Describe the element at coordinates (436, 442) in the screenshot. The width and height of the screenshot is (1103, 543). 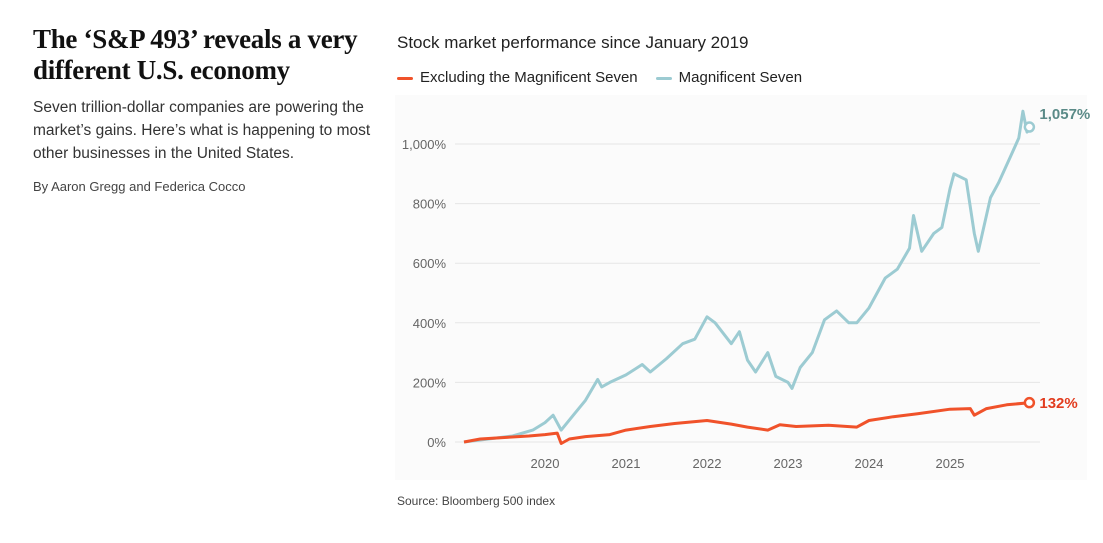
I see `y-tick-label: 0%` at that location.